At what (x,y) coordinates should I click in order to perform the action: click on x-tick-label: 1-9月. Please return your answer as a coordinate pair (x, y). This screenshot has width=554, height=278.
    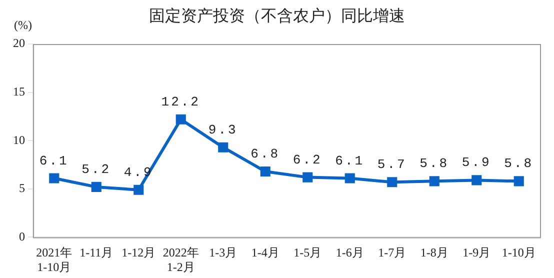
    Looking at the image, I should click on (476, 253).